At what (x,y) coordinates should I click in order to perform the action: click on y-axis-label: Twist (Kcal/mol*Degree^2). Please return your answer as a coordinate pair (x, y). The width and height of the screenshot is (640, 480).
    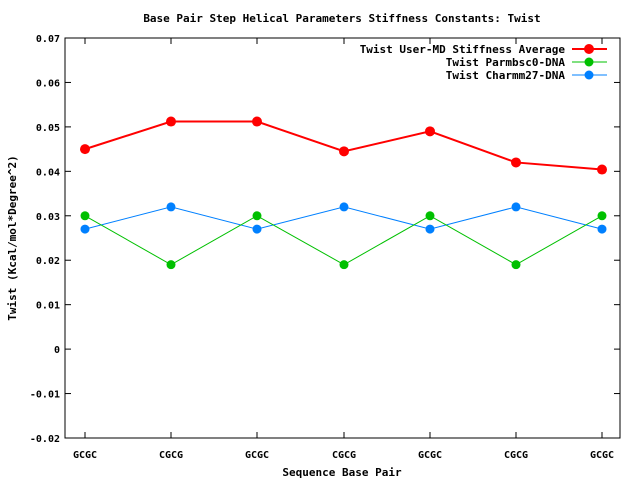
    Looking at the image, I should click on (12, 238).